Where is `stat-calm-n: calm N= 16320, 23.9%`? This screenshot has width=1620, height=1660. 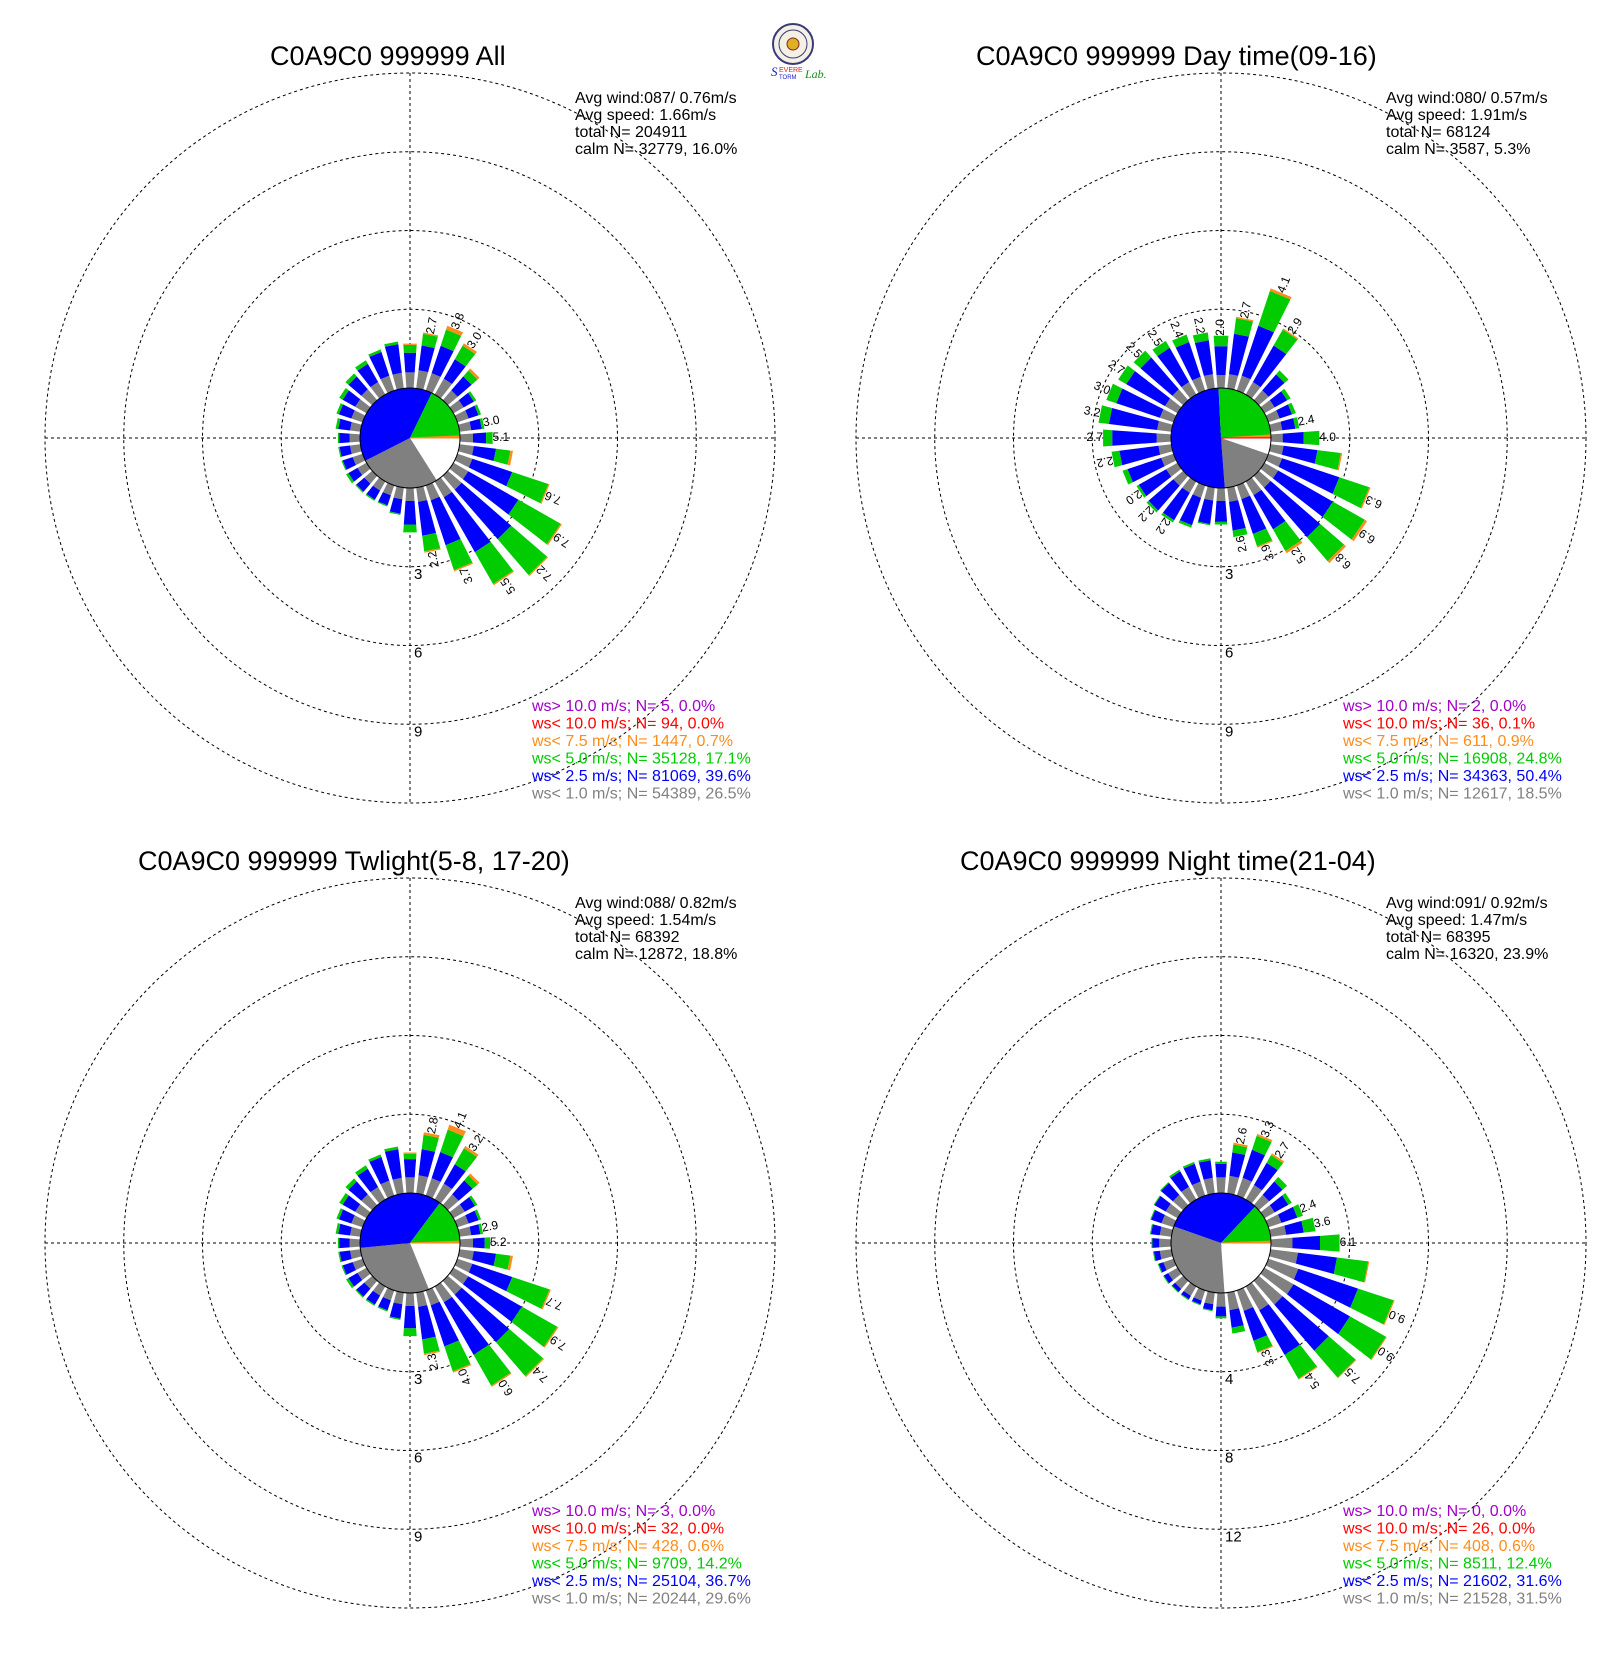
stat-calm-n: calm N= 16320, 23.9% is located at coordinates (1467, 954).